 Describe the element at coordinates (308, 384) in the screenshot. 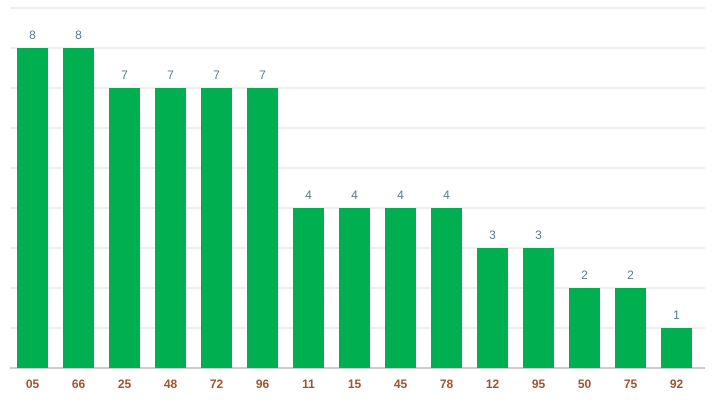

I see `x-tick-label: 11` at that location.